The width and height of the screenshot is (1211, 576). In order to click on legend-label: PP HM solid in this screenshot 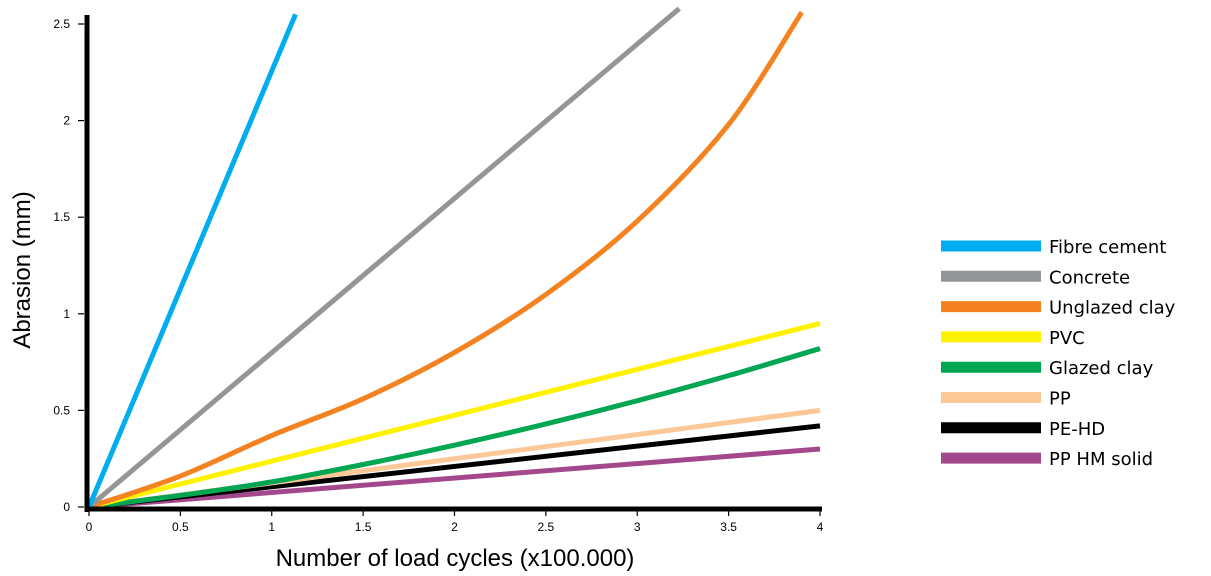, I will do `click(1101, 459)`.